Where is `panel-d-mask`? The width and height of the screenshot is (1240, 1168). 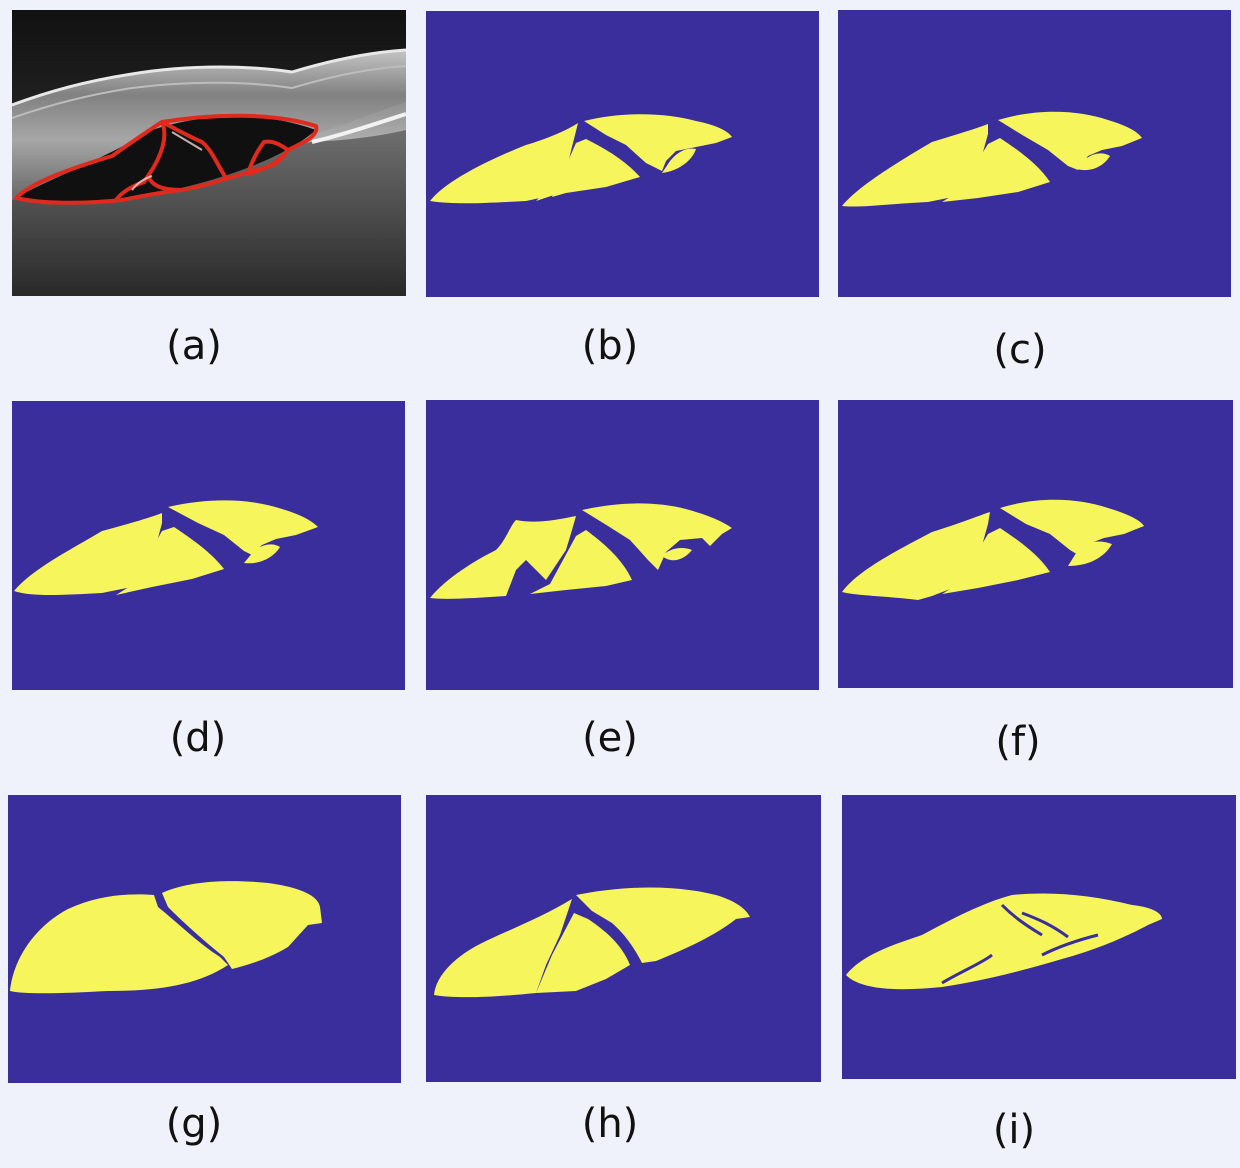
panel-d-mask is located at coordinates (208, 545).